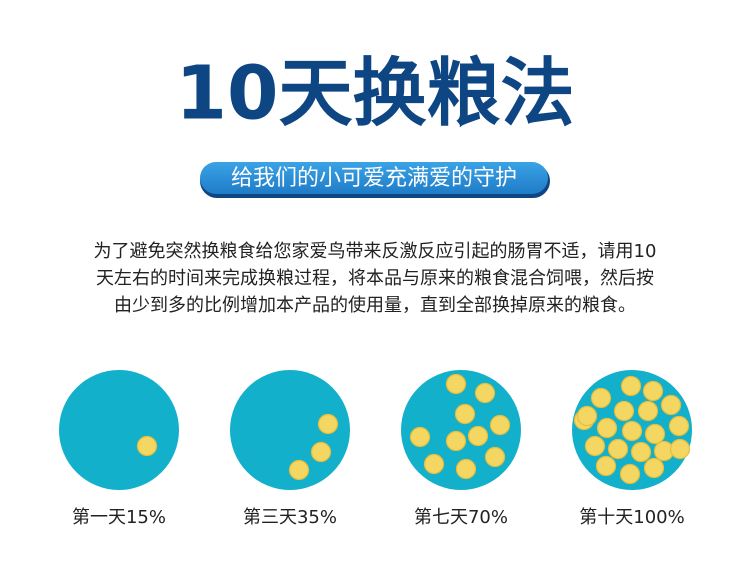 The image size is (750, 576). I want to click on paragraph-line: 为了避免突然换粮食给您家爱鸟带来反激反应引起的肠胃不适，请用10, so click(375, 251).